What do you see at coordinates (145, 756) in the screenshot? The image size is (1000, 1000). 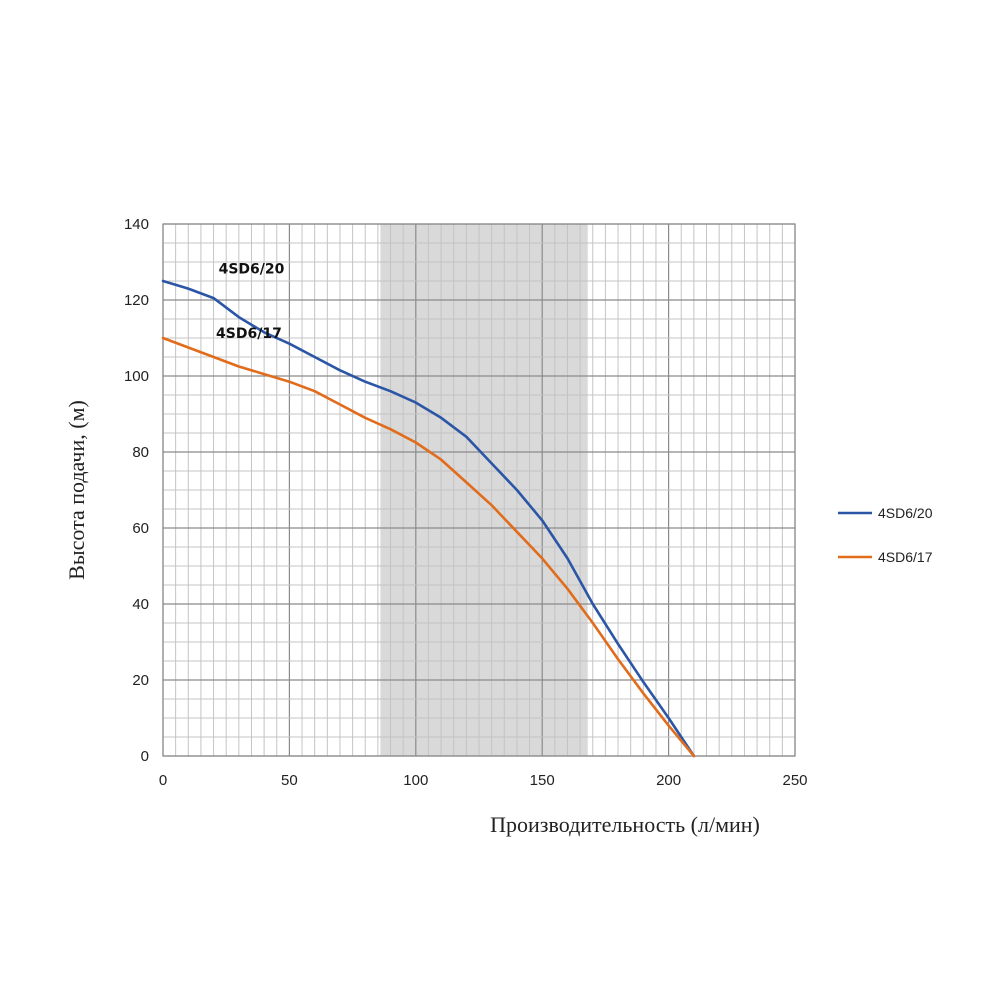 I see `y-tick-label: 0` at bounding box center [145, 756].